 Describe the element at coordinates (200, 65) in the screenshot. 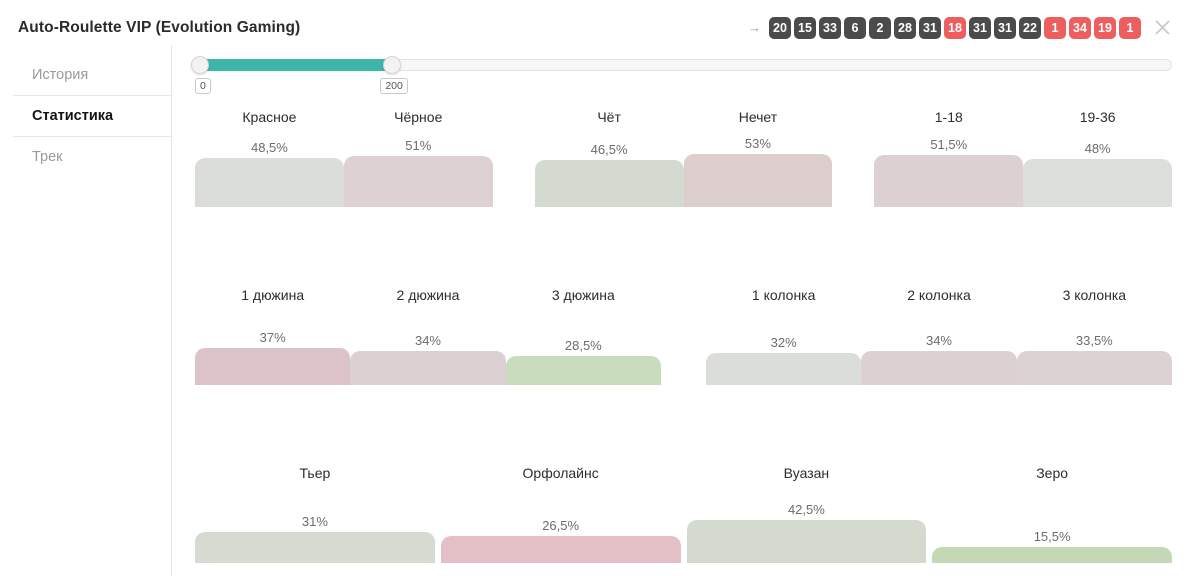

I see `slider-handle-min` at that location.